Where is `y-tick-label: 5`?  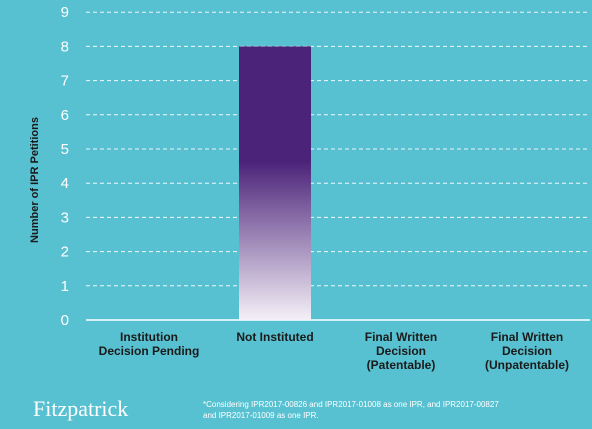
y-tick-label: 5 is located at coordinates (65, 149).